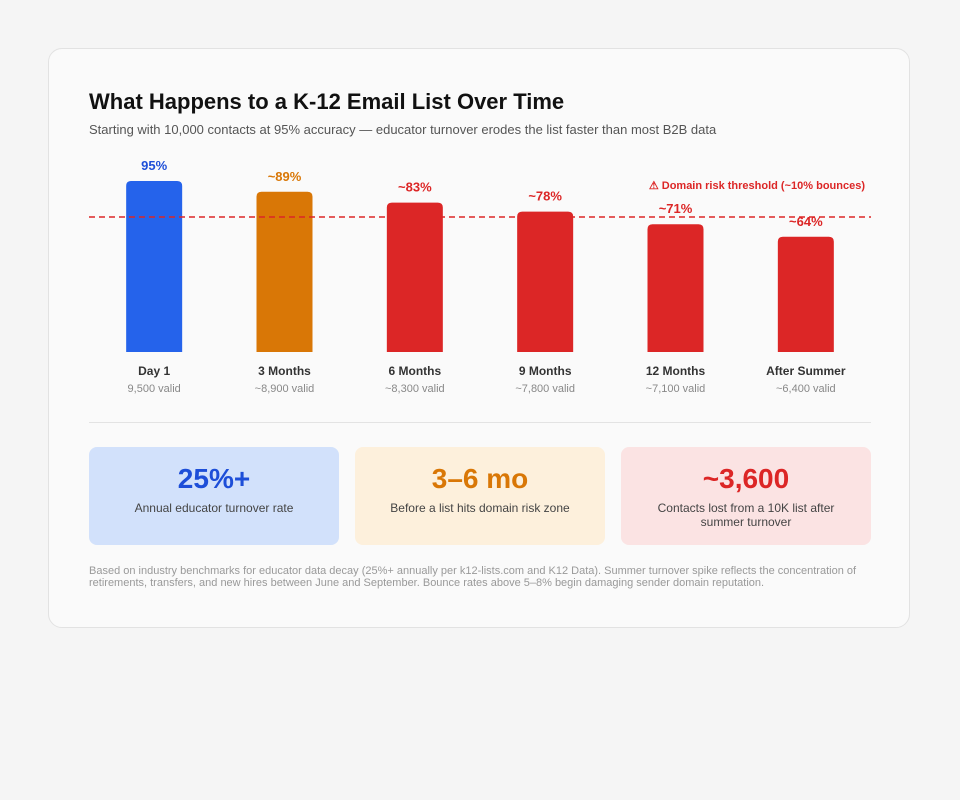 The image size is (960, 800). What do you see at coordinates (806, 221) in the screenshot?
I see `value-label: ~64%` at bounding box center [806, 221].